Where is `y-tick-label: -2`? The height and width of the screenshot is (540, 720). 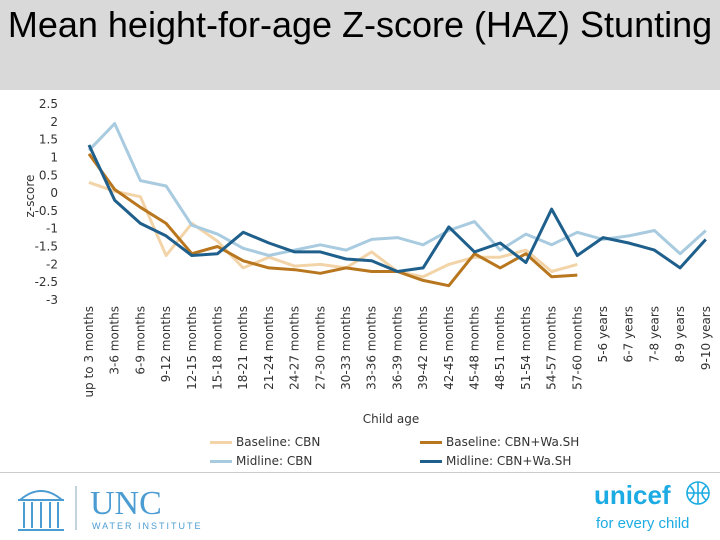 y-tick-label: -2 is located at coordinates (52, 264).